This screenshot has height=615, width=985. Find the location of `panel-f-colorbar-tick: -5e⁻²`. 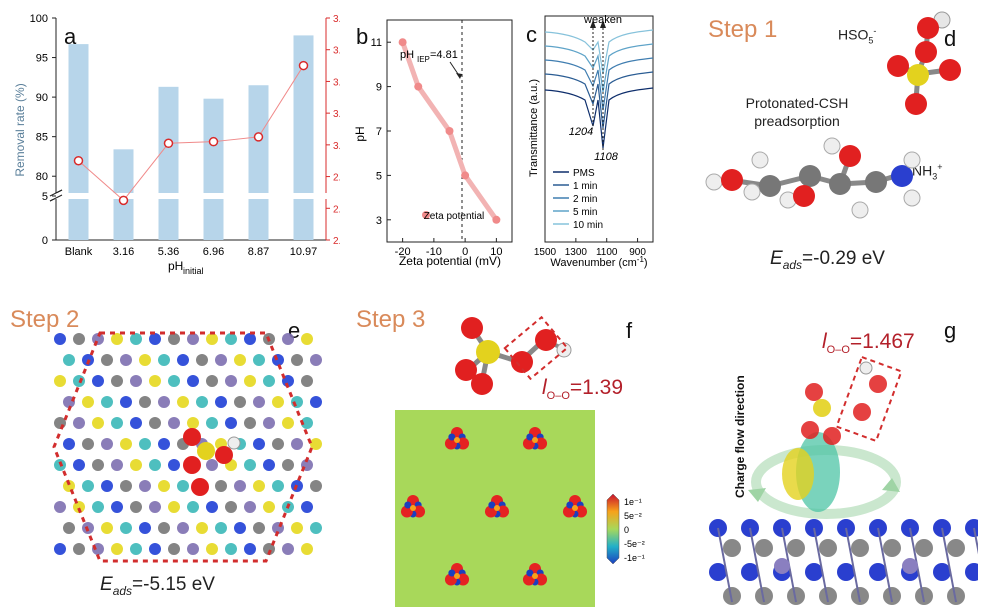

panel-f-colorbar-tick: -5e⁻² is located at coordinates (634, 544).